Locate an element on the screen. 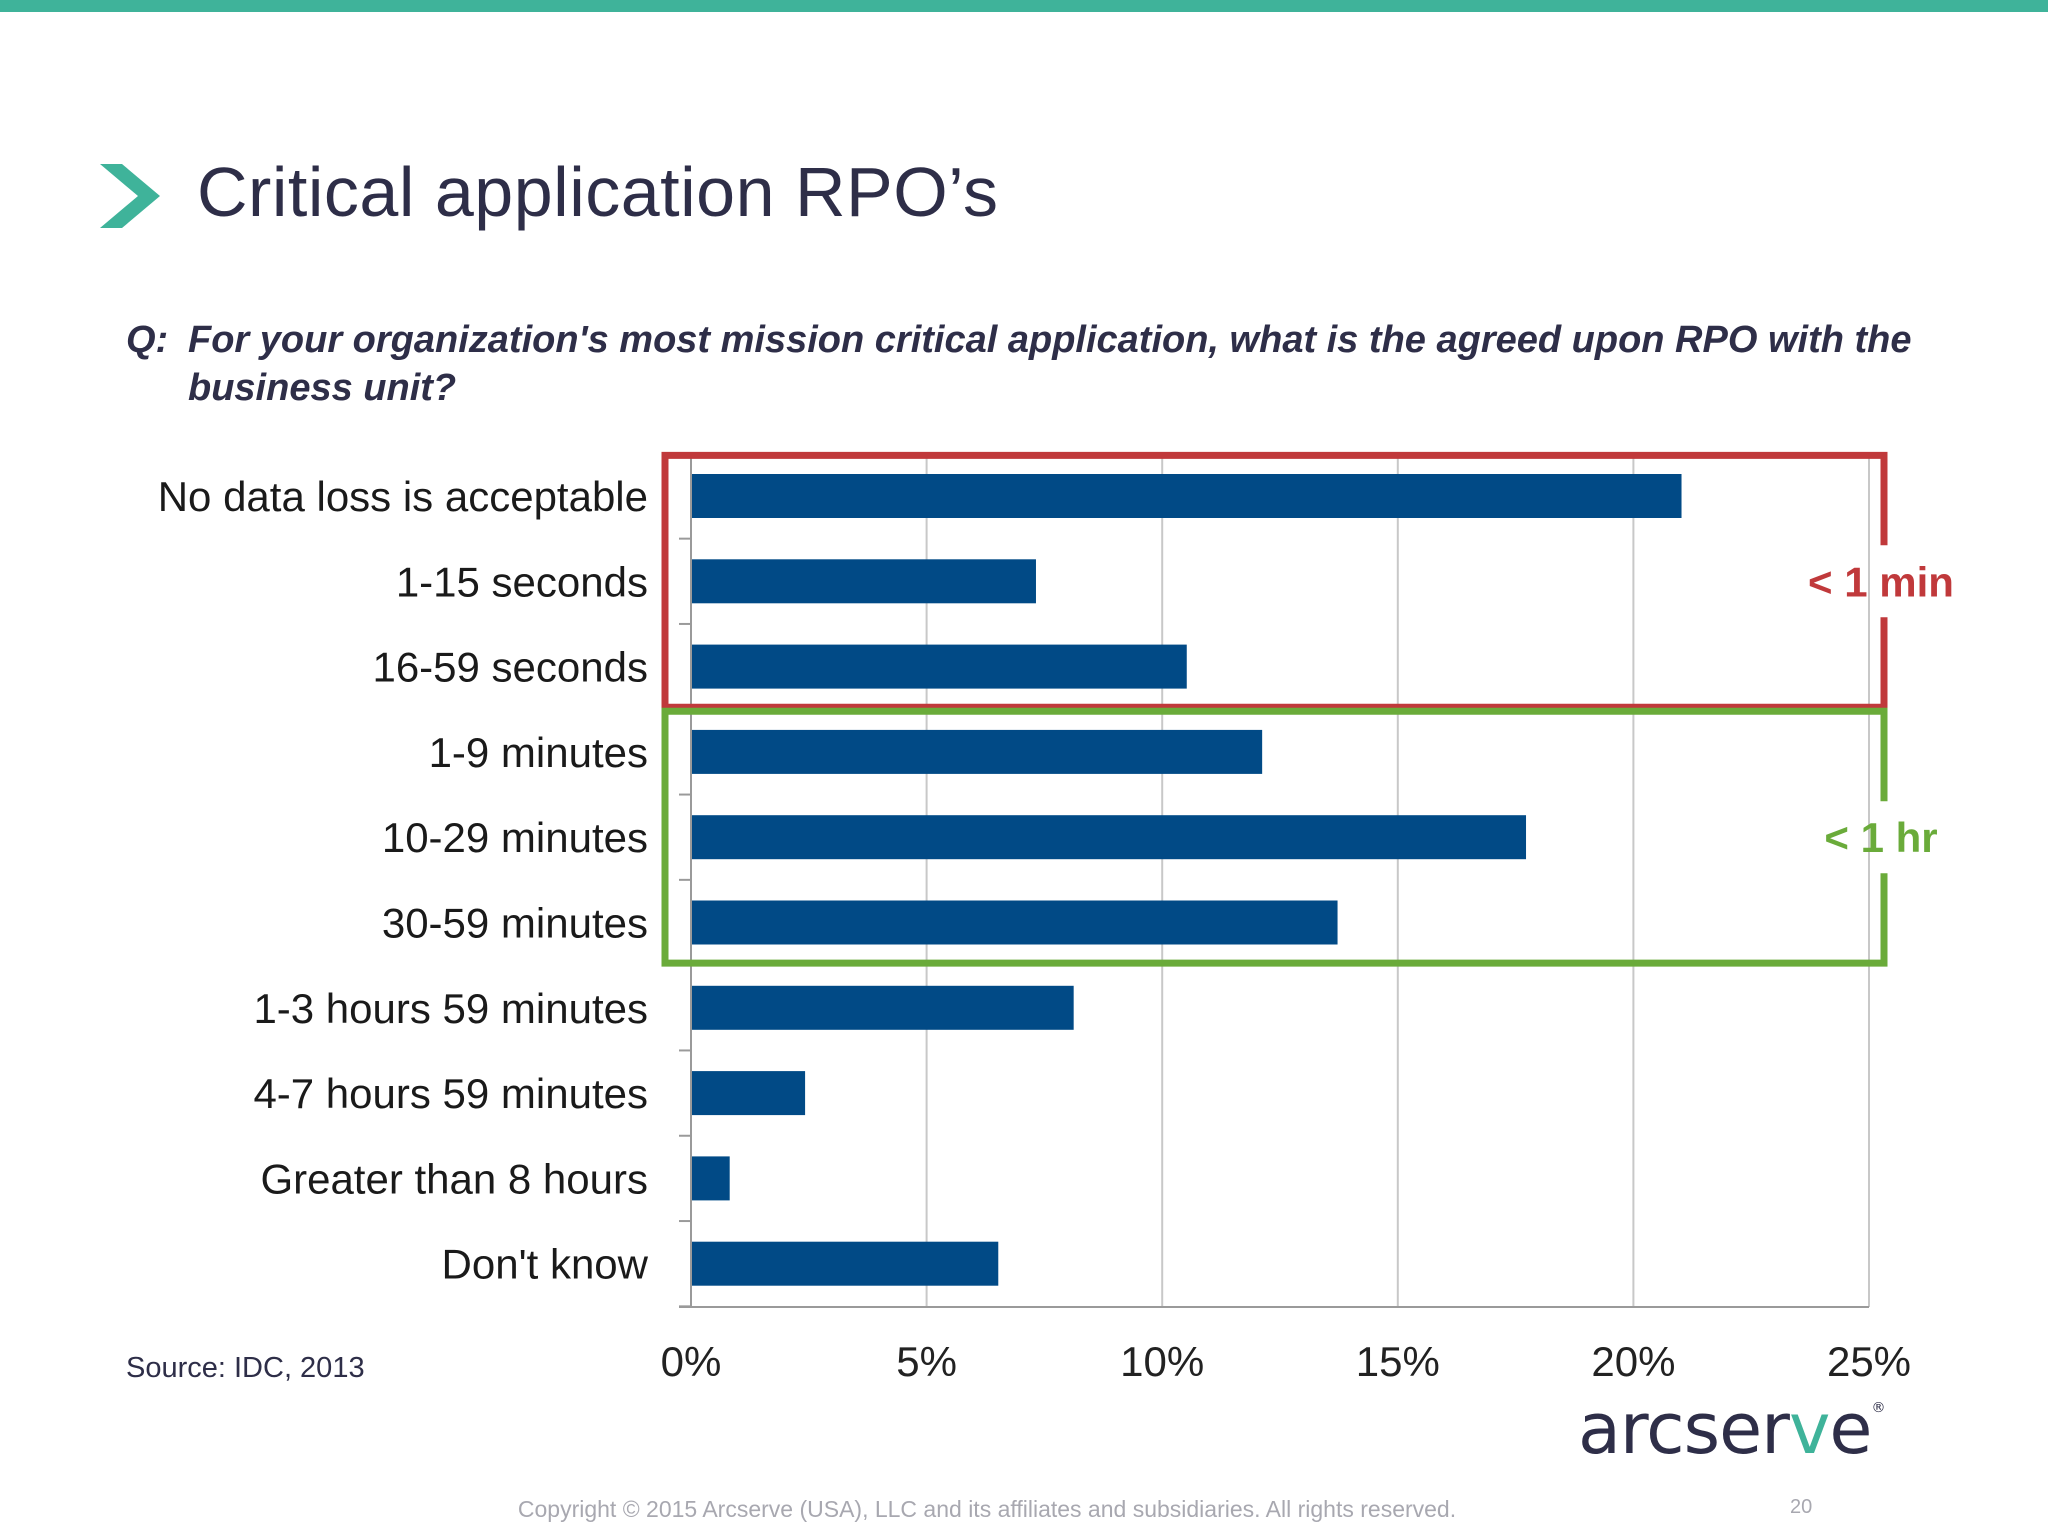 The height and width of the screenshot is (1536, 2048). slide-title: Critical application RPO’s is located at coordinates (598, 192).